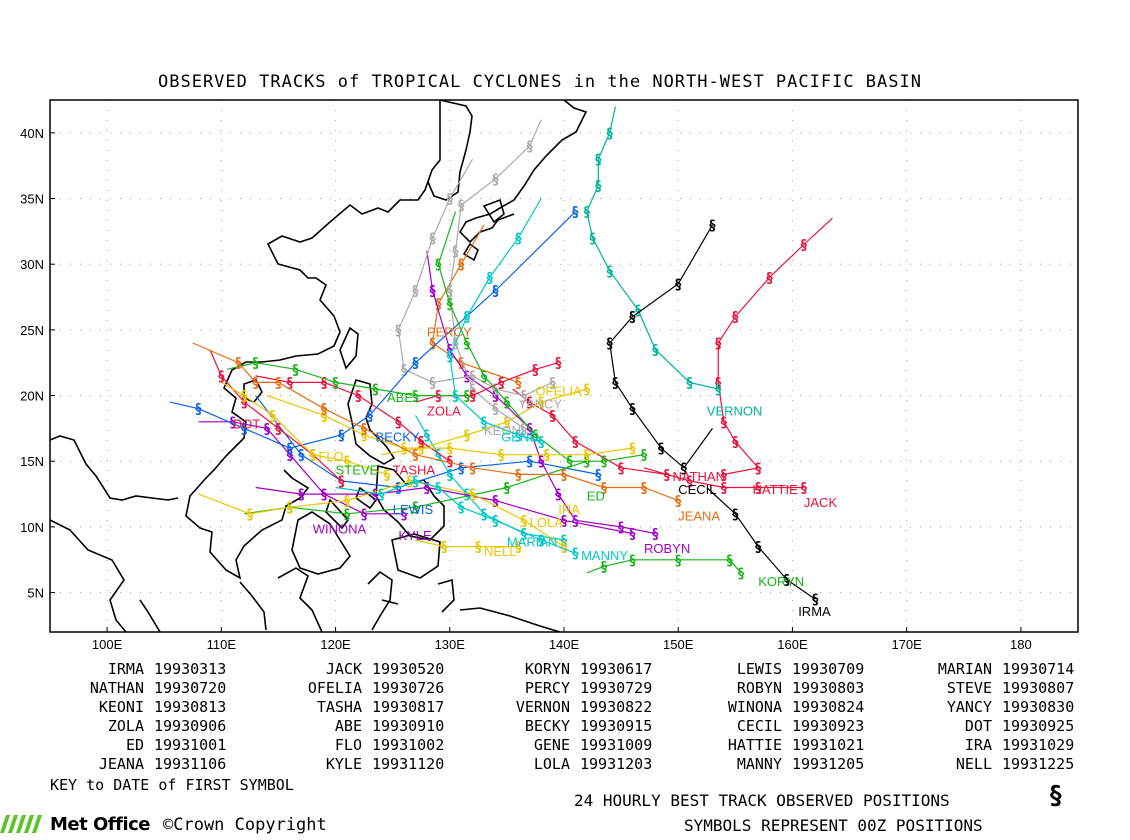  I want to click on storm-label-abe: ABE, so click(400, 397).